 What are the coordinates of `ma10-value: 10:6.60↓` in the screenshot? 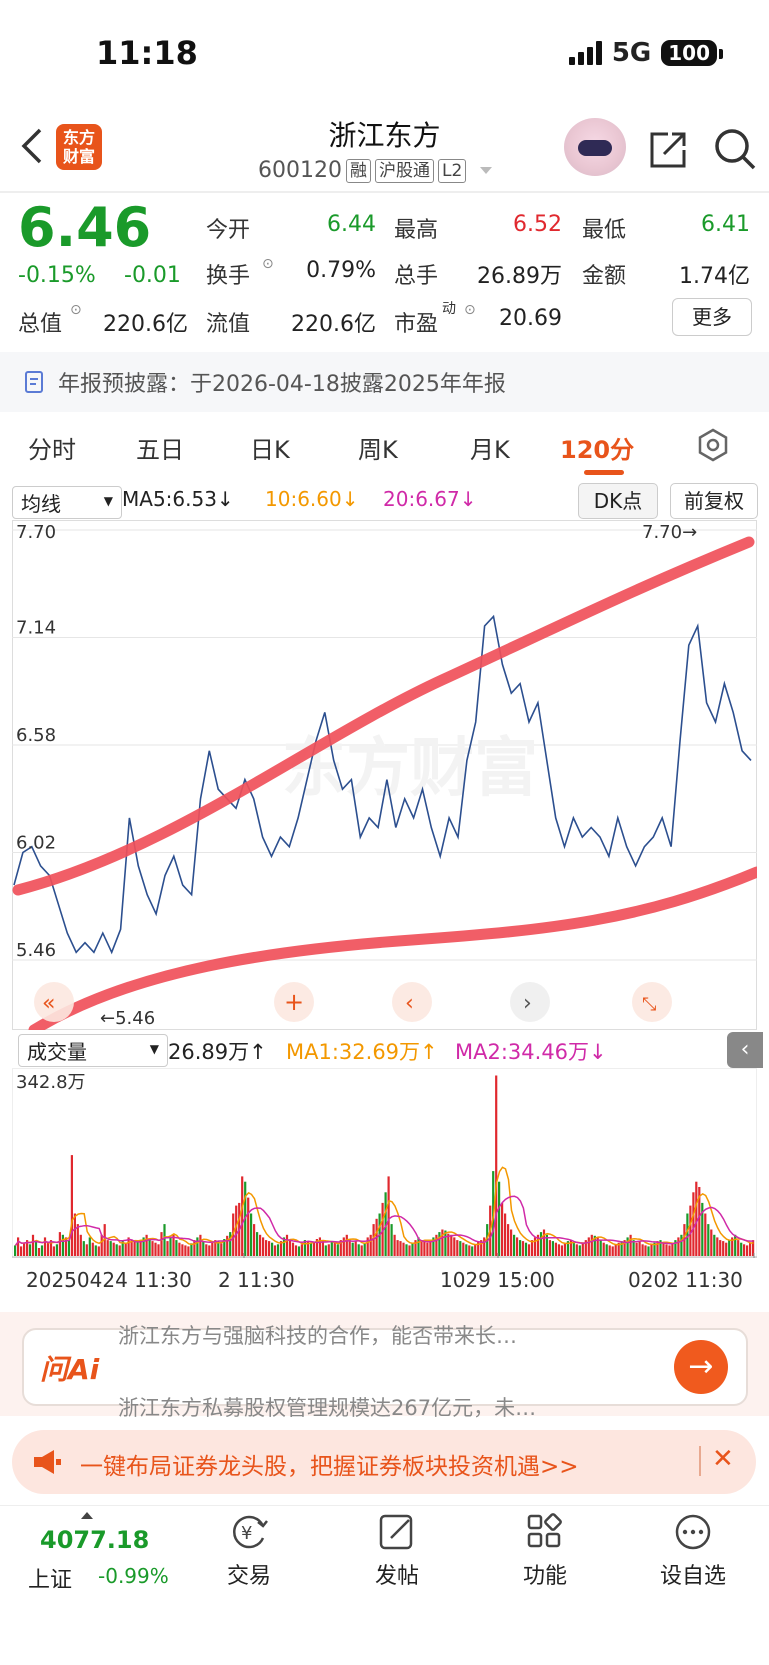 It's located at (312, 499).